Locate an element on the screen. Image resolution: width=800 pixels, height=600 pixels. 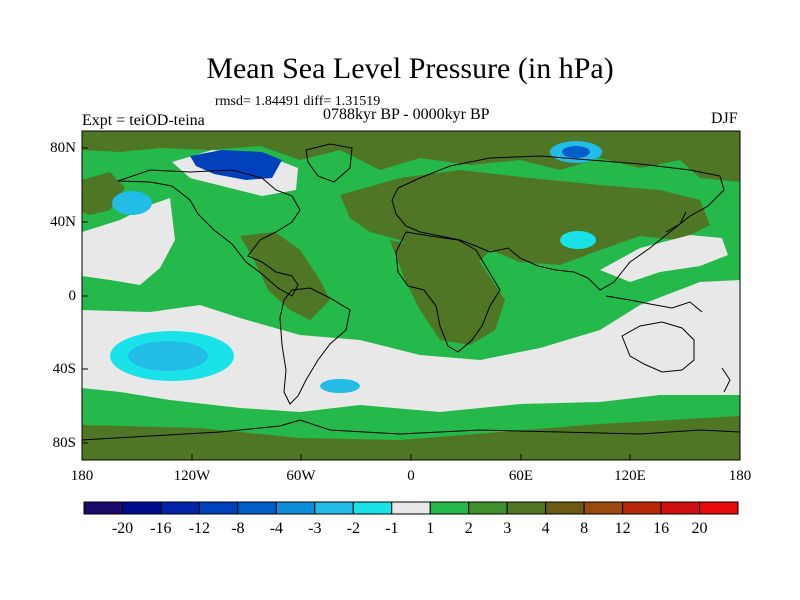
lat-label-40s: 40S is located at coordinates (64, 369).